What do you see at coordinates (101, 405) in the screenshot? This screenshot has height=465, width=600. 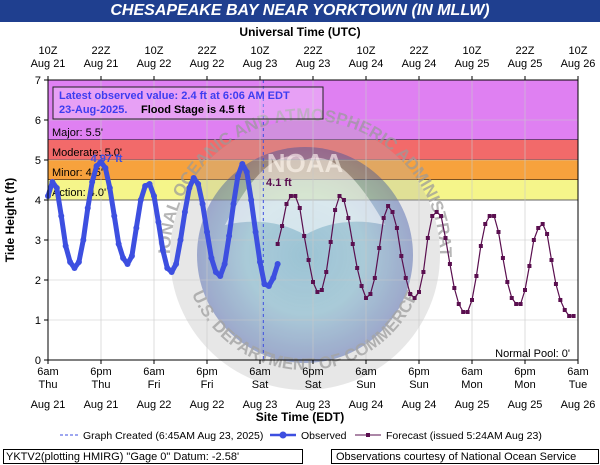 I see `bottom-tick-date-12: Aug 21` at bounding box center [101, 405].